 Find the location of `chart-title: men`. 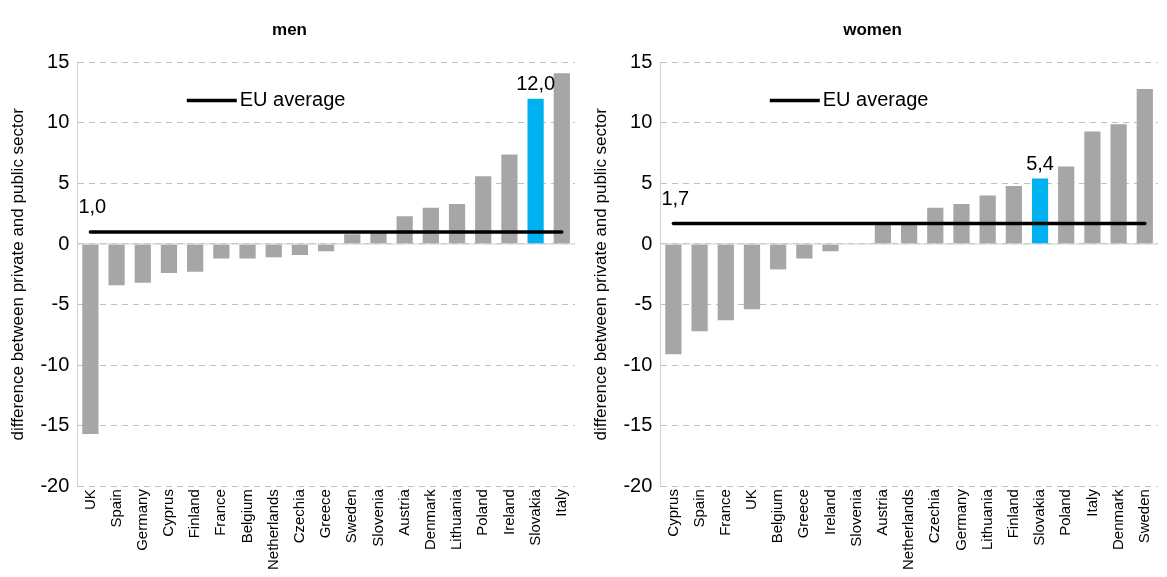

chart-title: men is located at coordinates (289, 29).